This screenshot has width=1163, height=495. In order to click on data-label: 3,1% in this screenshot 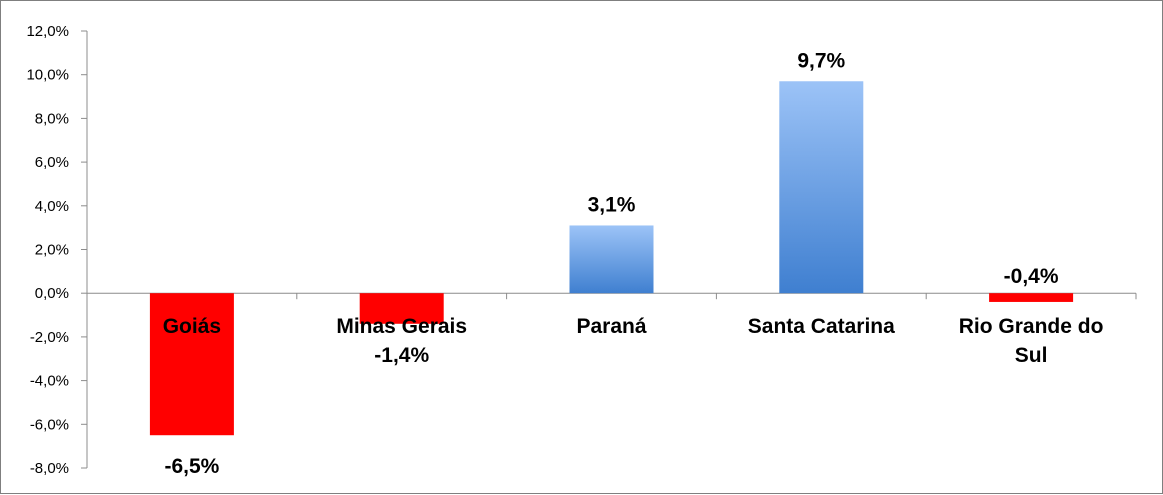, I will do `click(612, 204)`.